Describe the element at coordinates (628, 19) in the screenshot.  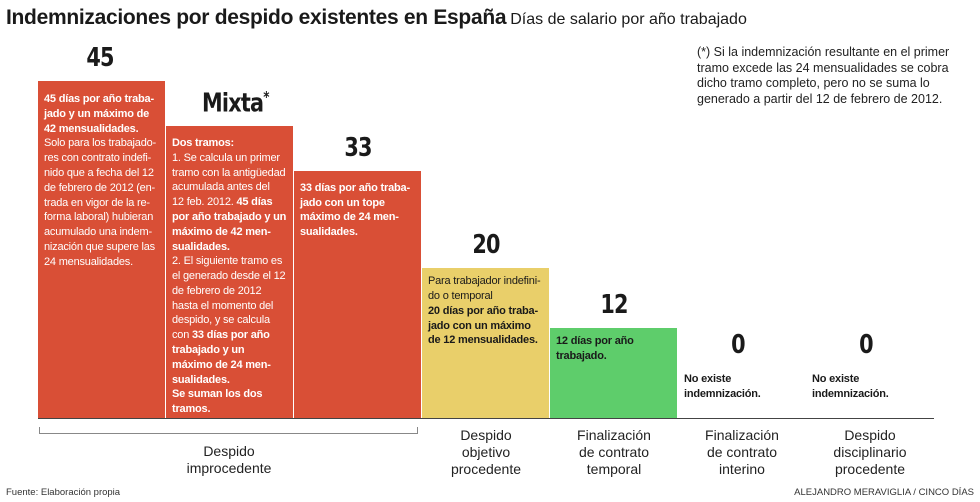
I see `chart-subtitle: Días de salario por año trabajado` at that location.